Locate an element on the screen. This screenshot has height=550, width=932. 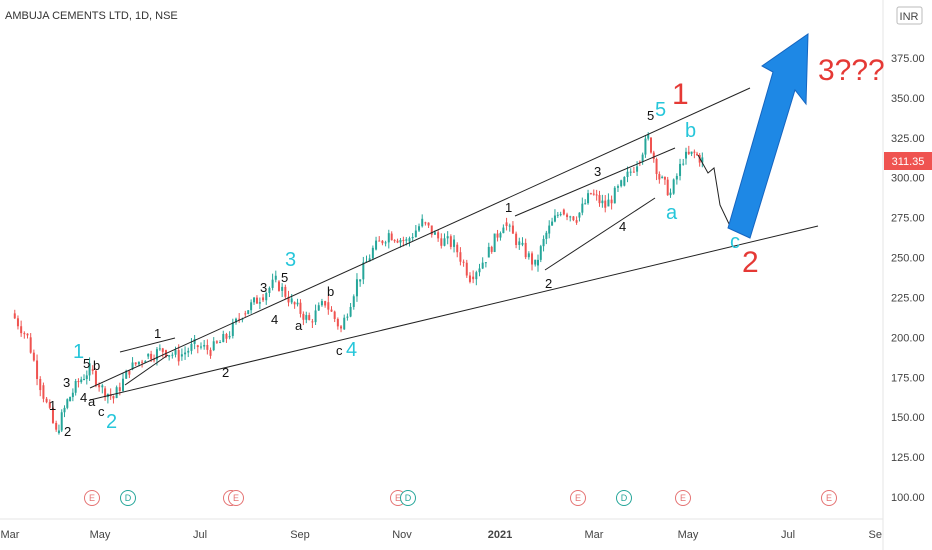
y-tick-label: 125.00 is located at coordinates (908, 458).